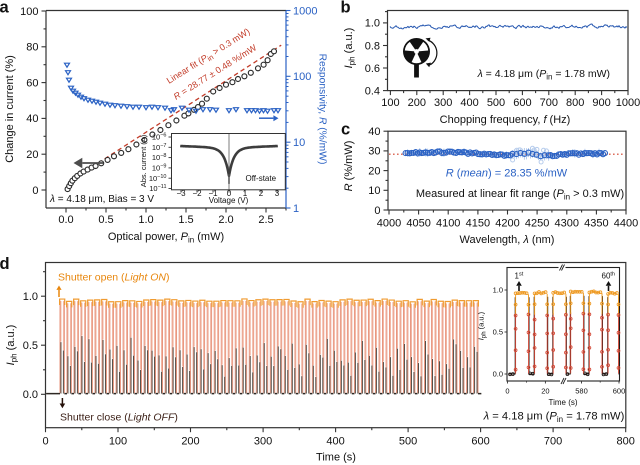 This screenshot has width=640, height=465. Describe the element at coordinates (537, 224) in the screenshot. I see `svg-text: 4250` at that location.